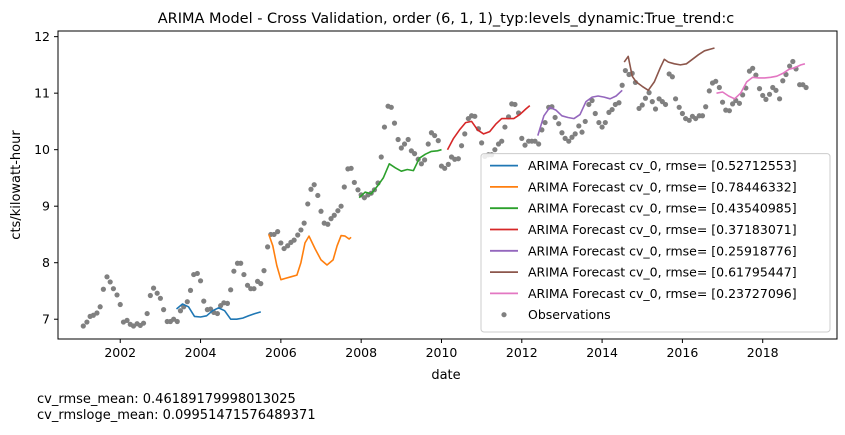 Image resolution: width=845 pixels, height=435 pixels. What do you see at coordinates (120, 352) in the screenshot?
I see `x-tick-label: 2002` at bounding box center [120, 352].